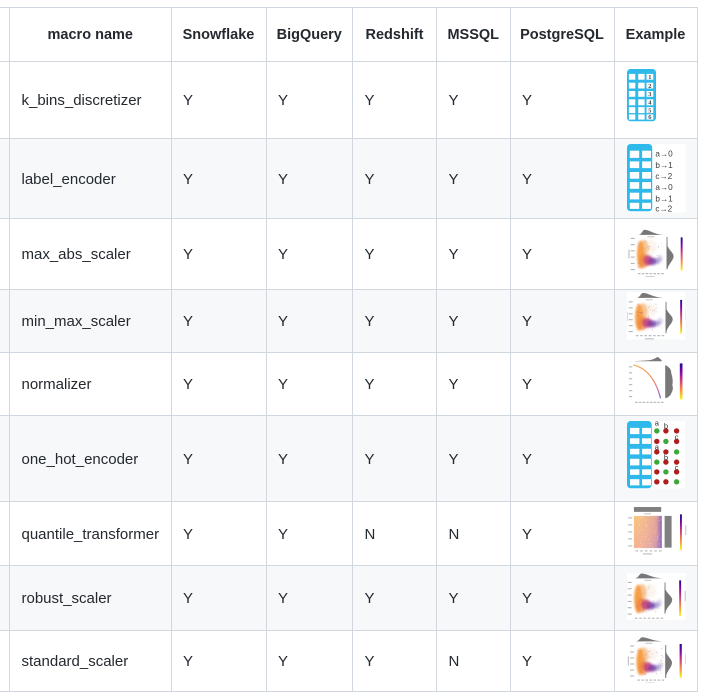 The width and height of the screenshot is (706, 697). What do you see at coordinates (650, 111) in the screenshot?
I see `svg-text: 5` at bounding box center [650, 111].